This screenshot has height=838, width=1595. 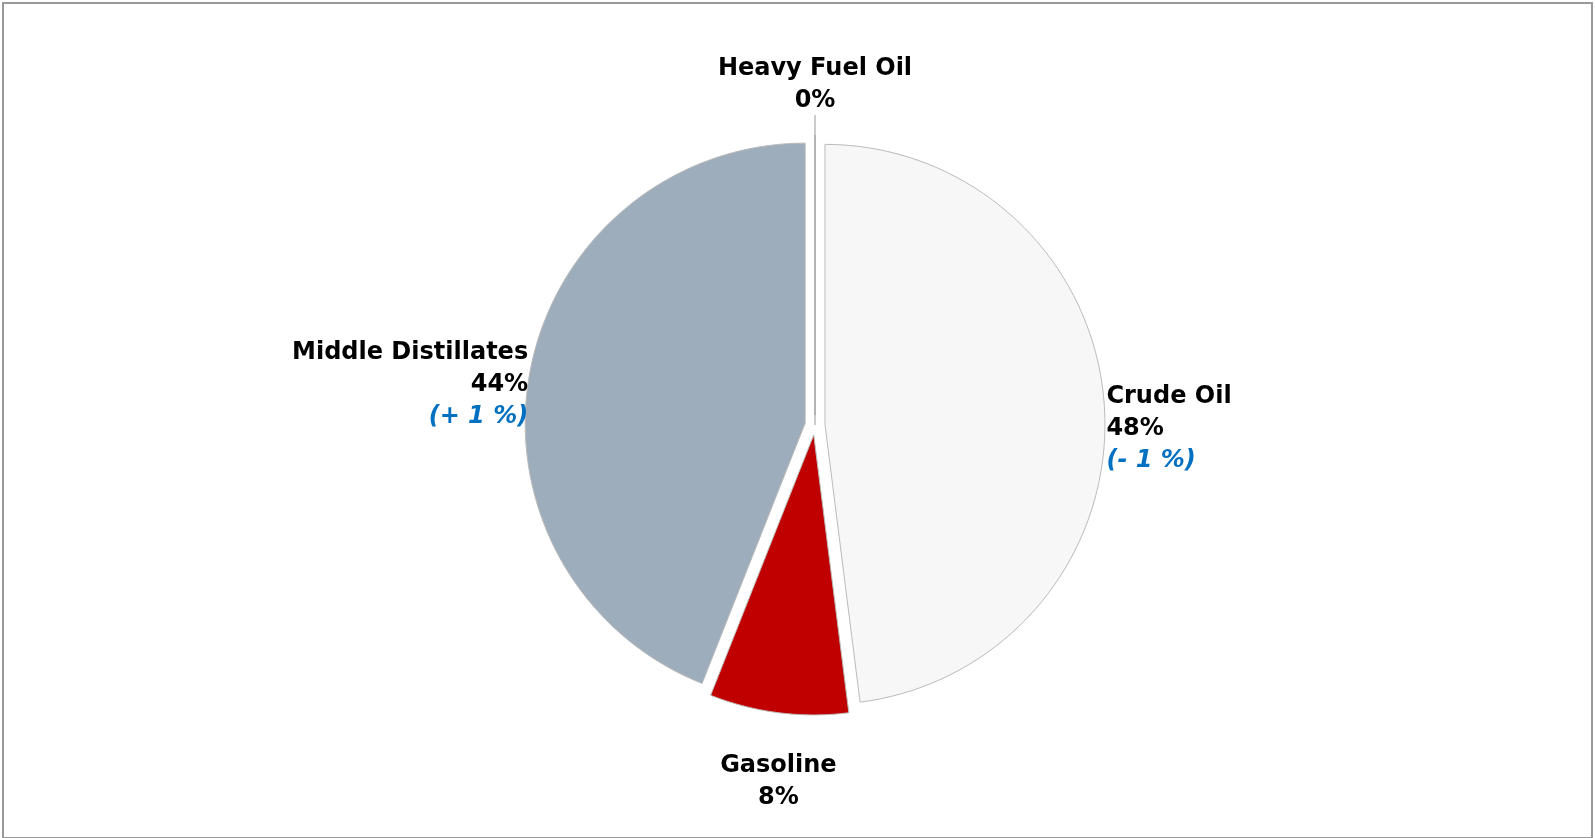 What do you see at coordinates (478, 415) in the screenshot?
I see `text: (+ 1 %)` at bounding box center [478, 415].